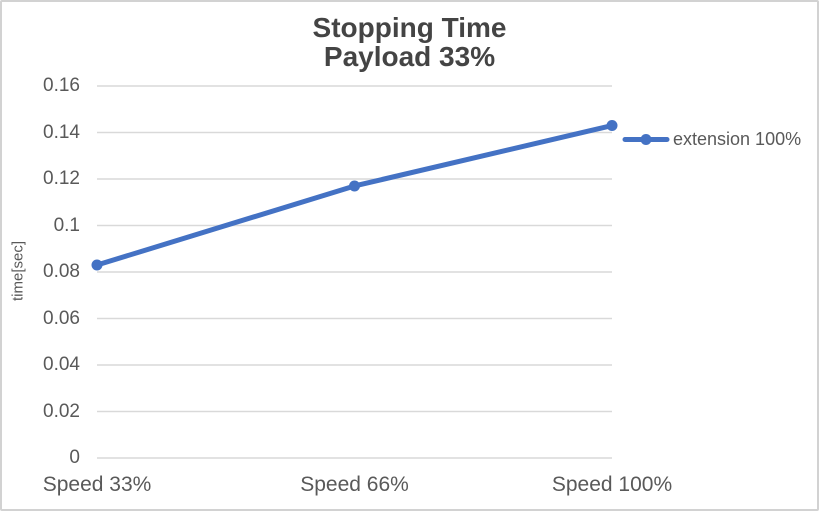  What do you see at coordinates (61, 271) in the screenshot?
I see `y-axis-tick-label: 0.08` at bounding box center [61, 271].